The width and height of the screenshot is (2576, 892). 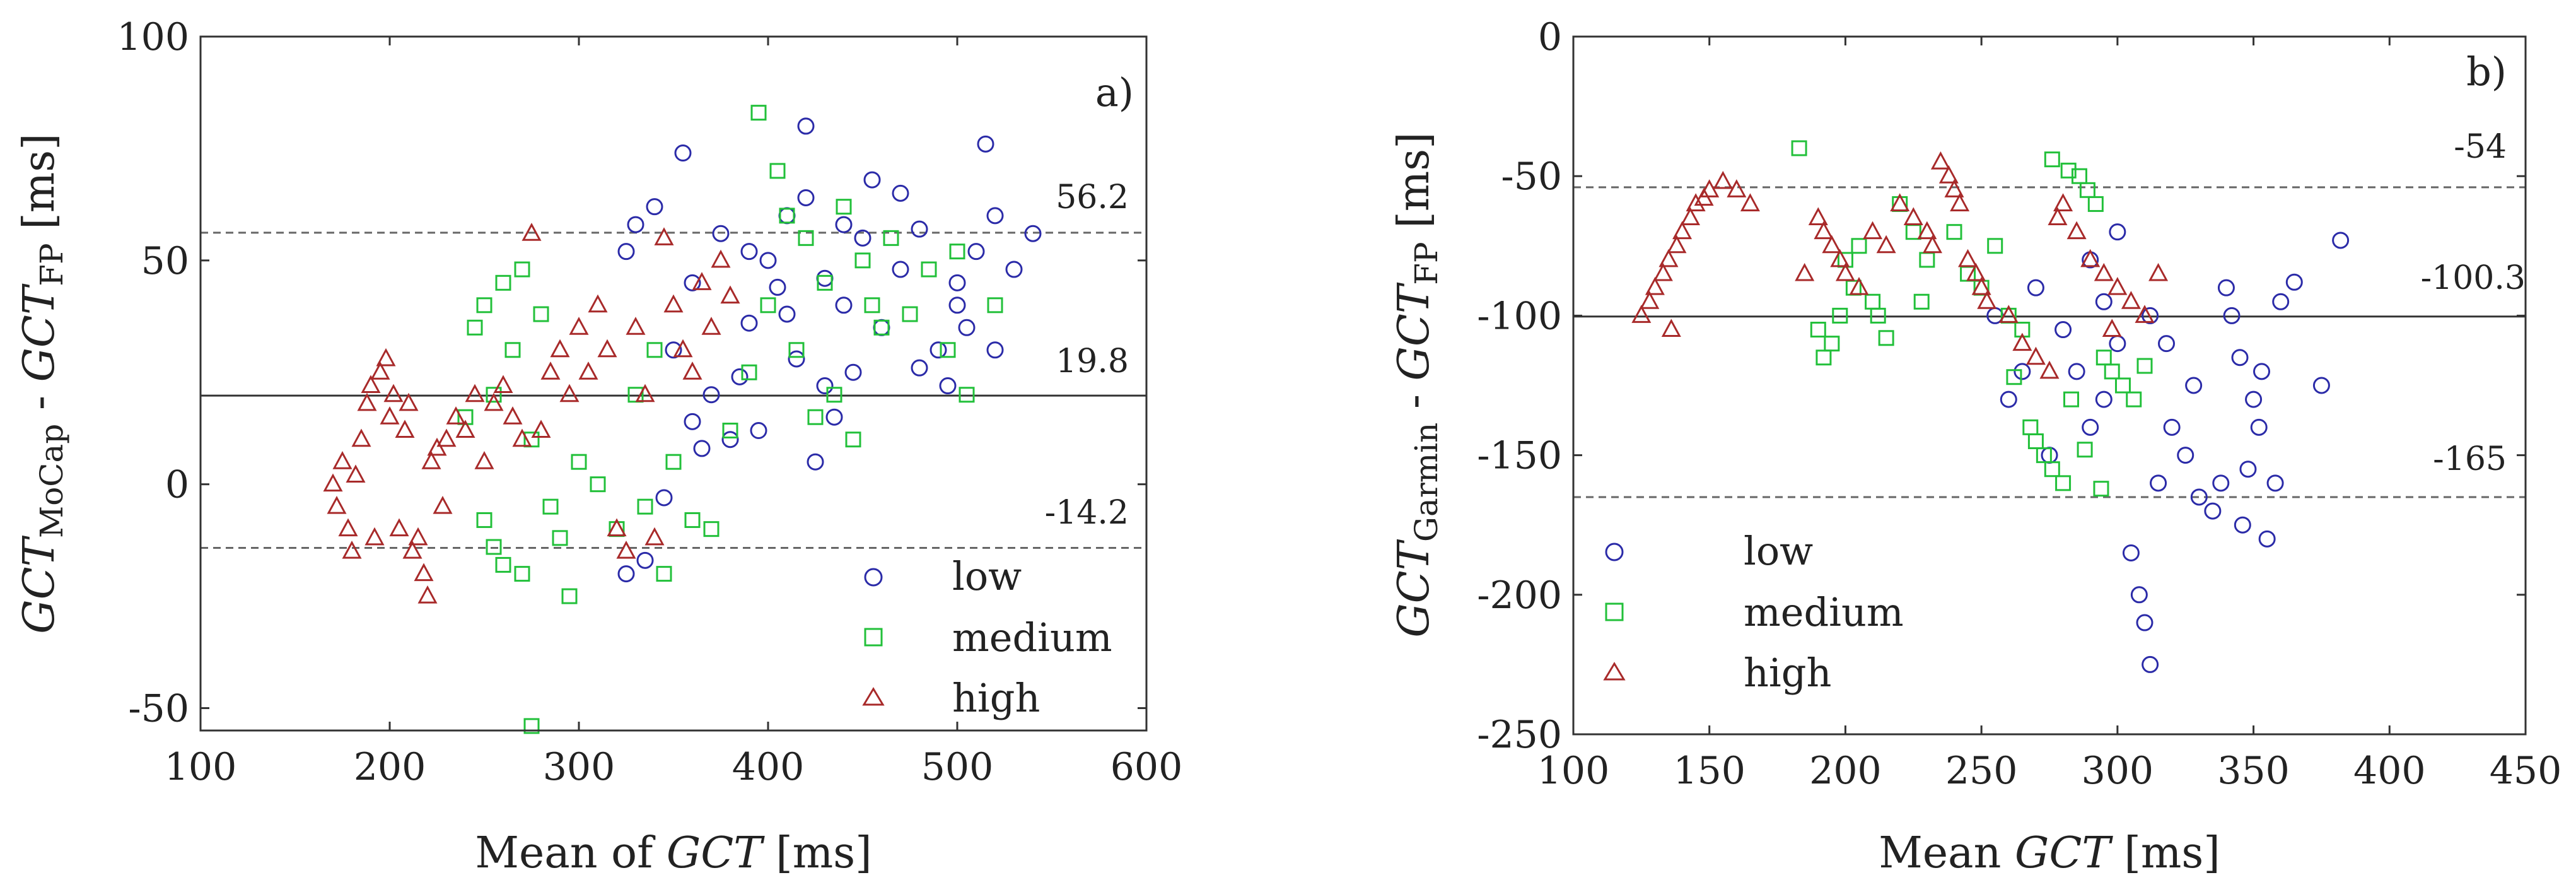 What do you see at coordinates (2050, 853) in the screenshot?
I see `x-axis-label-b: Mean GCT [ms]` at bounding box center [2050, 853].